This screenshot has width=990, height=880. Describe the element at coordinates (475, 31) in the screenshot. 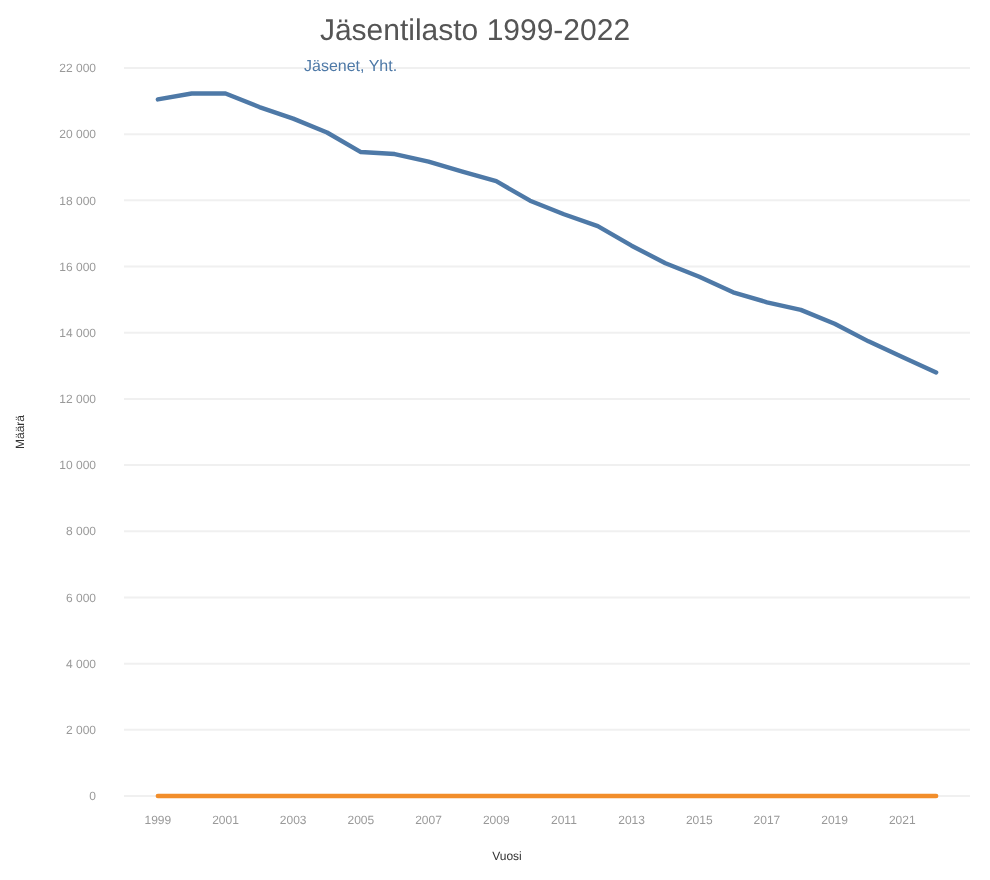

I see `chart-title: Jäsentilasto 1999-2022` at that location.